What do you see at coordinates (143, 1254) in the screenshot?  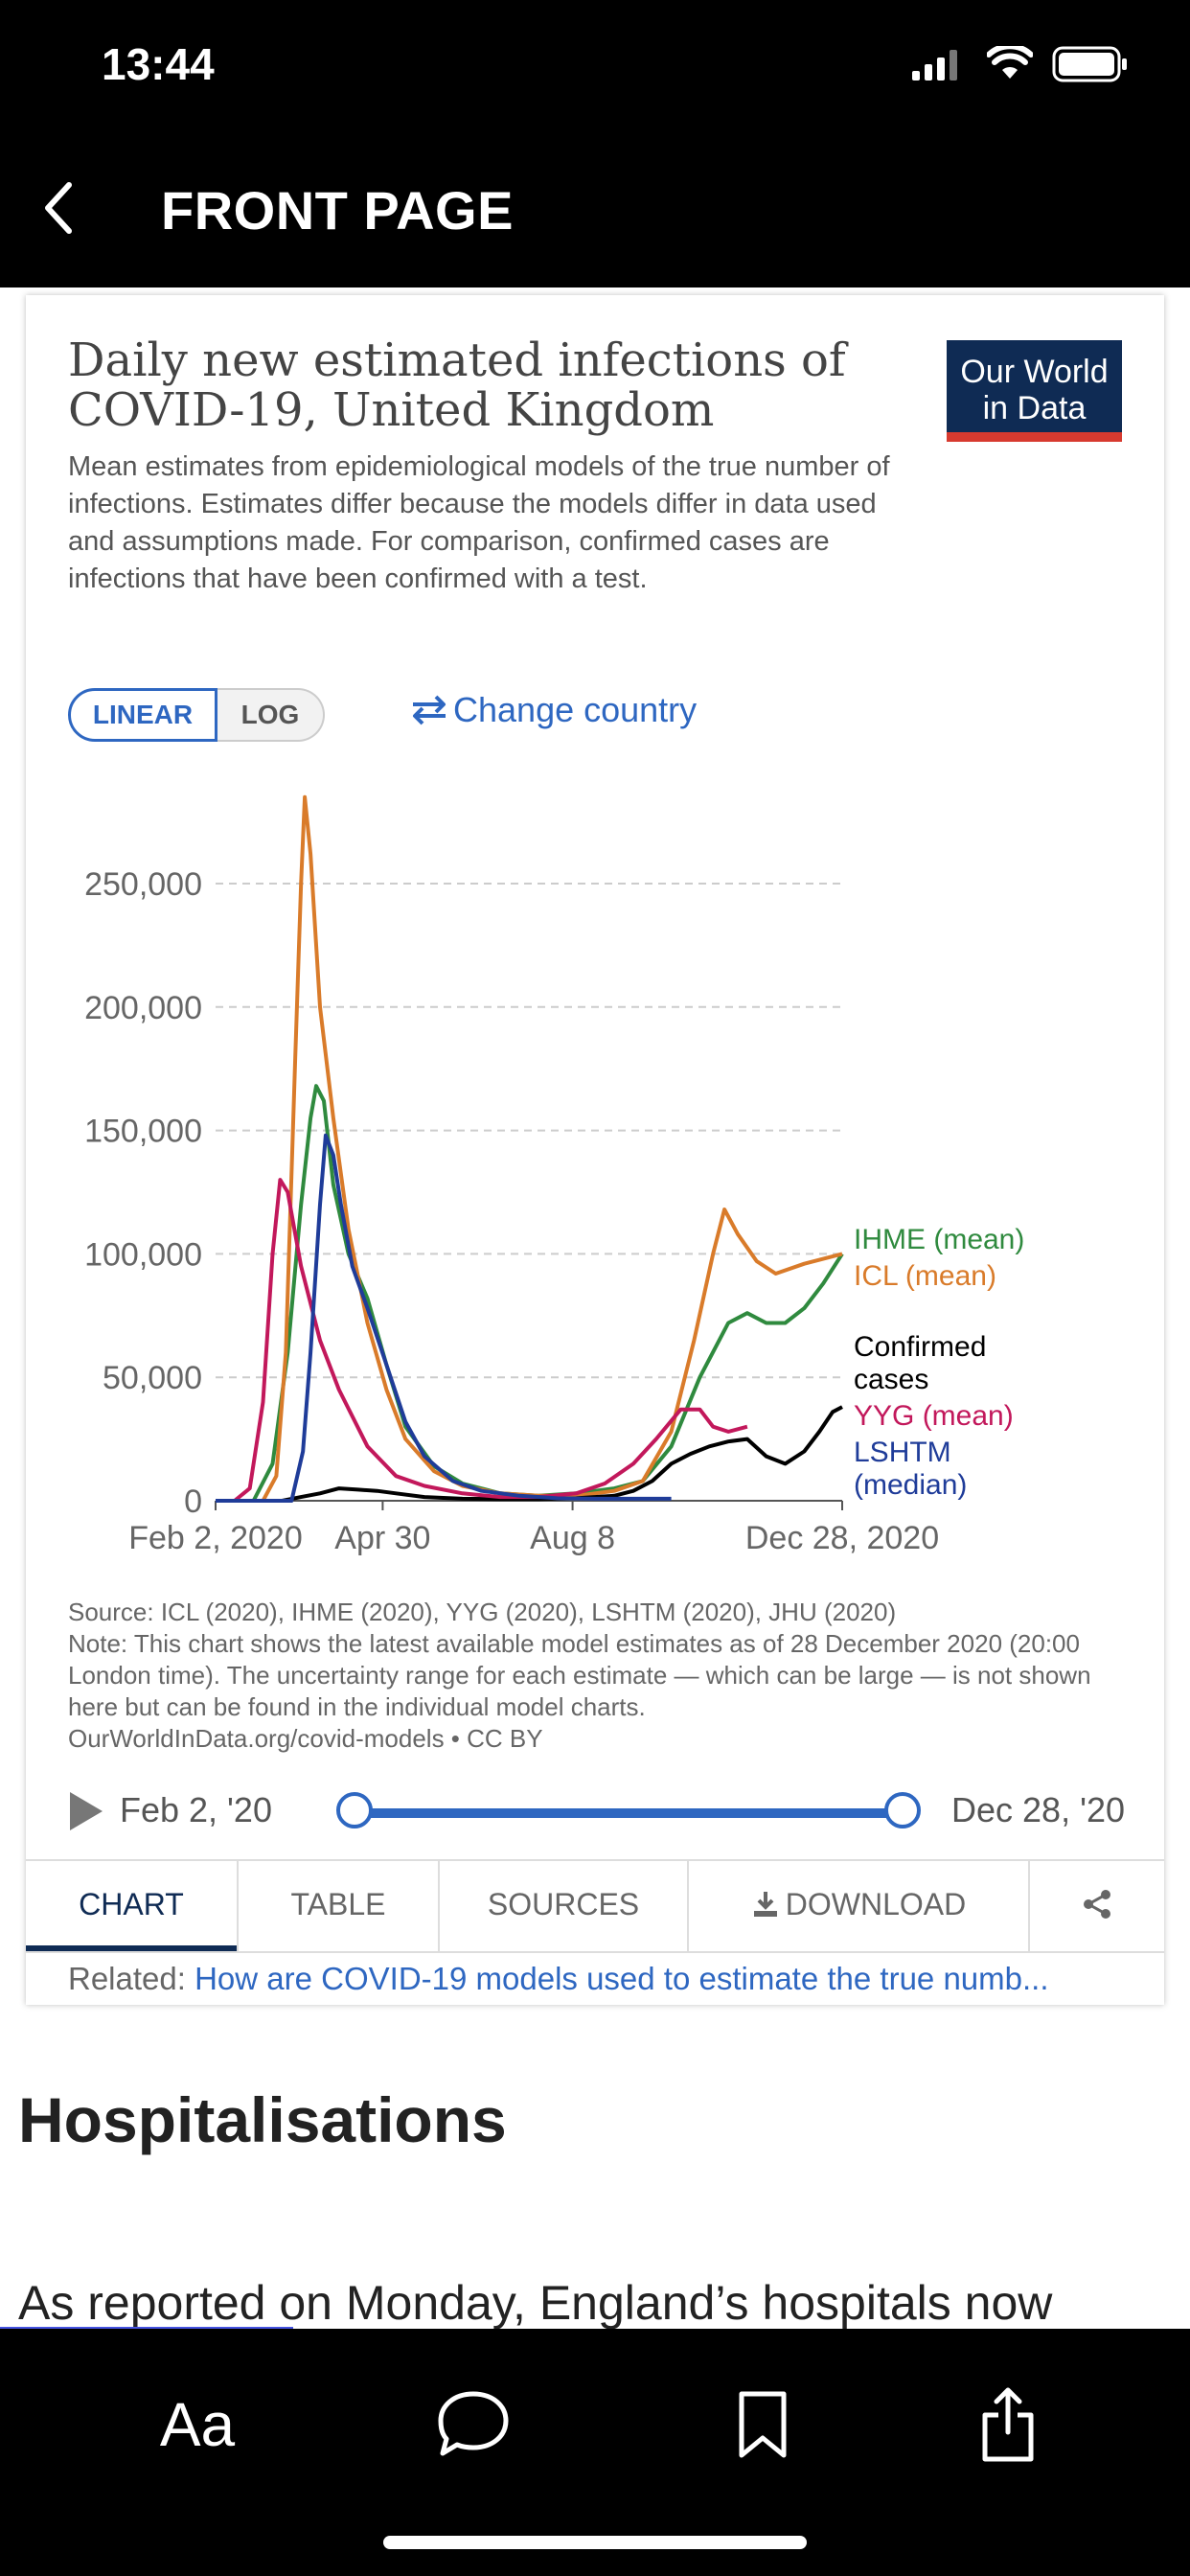 I see `y-tick-label: 100,000` at bounding box center [143, 1254].